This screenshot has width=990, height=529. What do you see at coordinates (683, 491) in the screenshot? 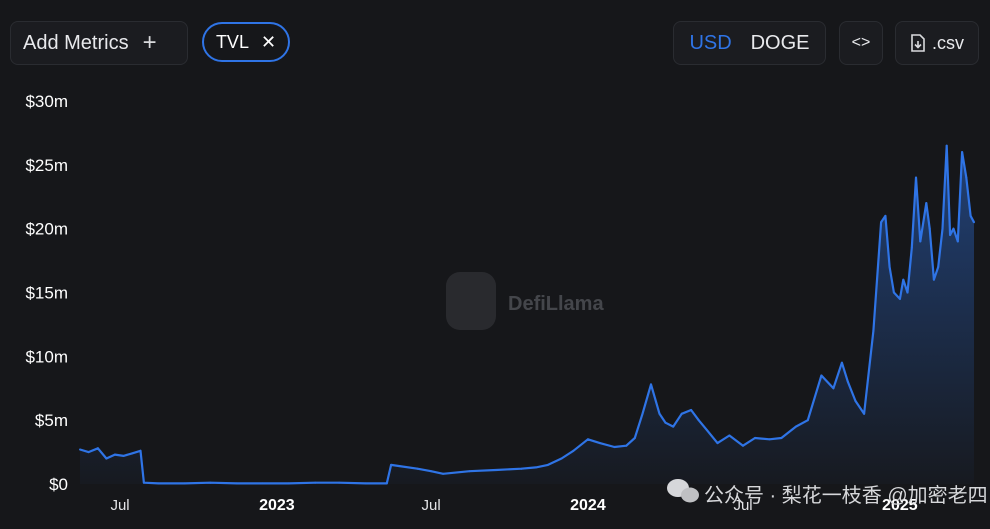
I see `wechat-icon` at bounding box center [683, 491].